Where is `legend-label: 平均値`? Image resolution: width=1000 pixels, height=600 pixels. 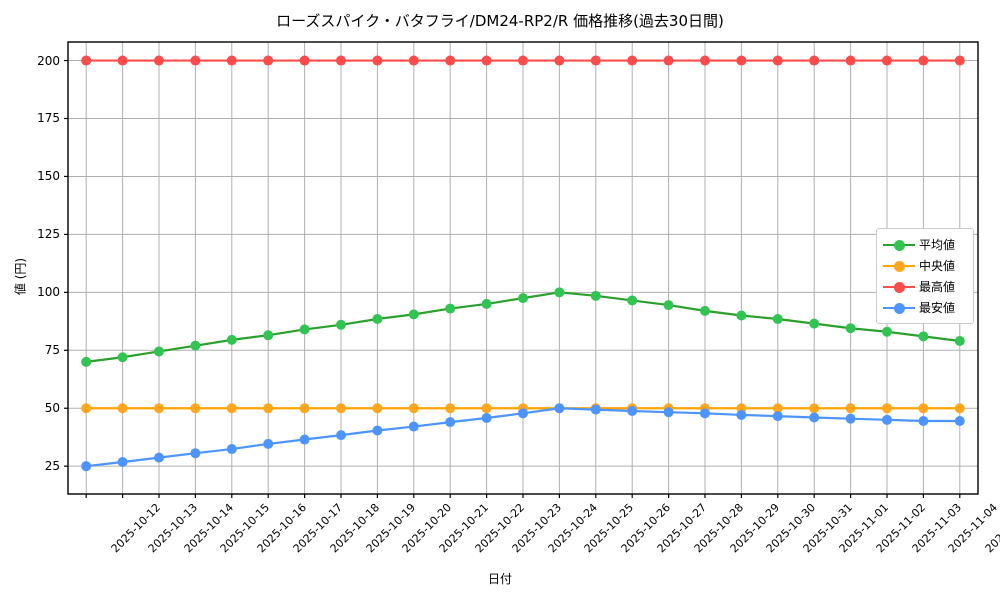
legend-label: 平均値 is located at coordinates (937, 245).